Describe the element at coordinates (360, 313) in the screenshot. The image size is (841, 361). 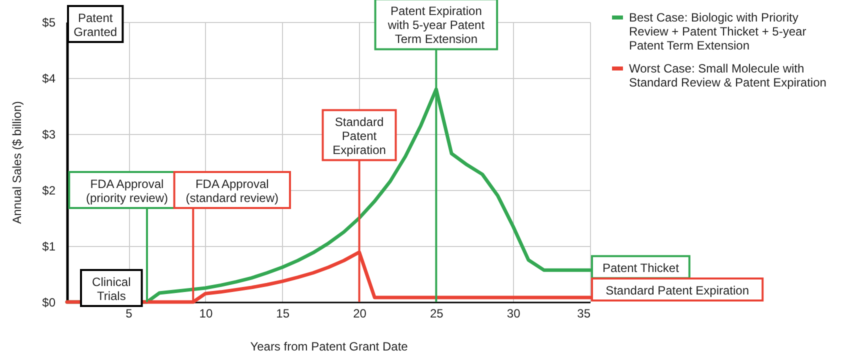
I see `x-tick-label: 20` at that location.